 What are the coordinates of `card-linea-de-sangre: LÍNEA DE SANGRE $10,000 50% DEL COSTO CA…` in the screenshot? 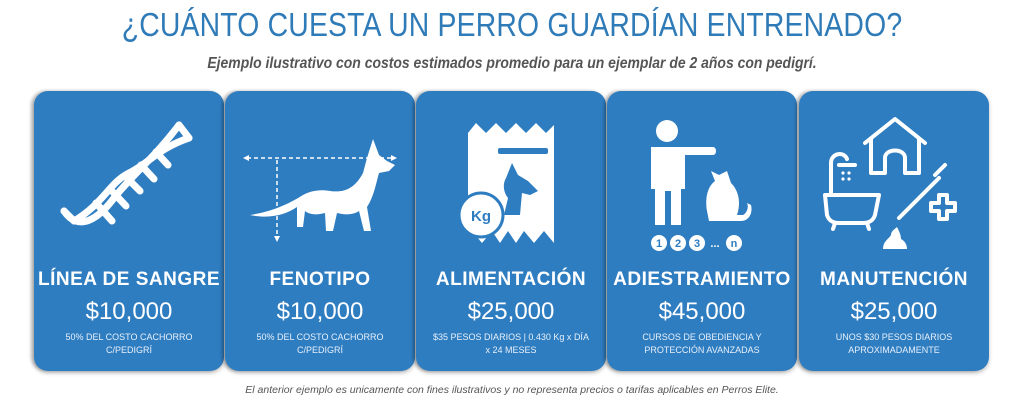 It's located at (129, 231).